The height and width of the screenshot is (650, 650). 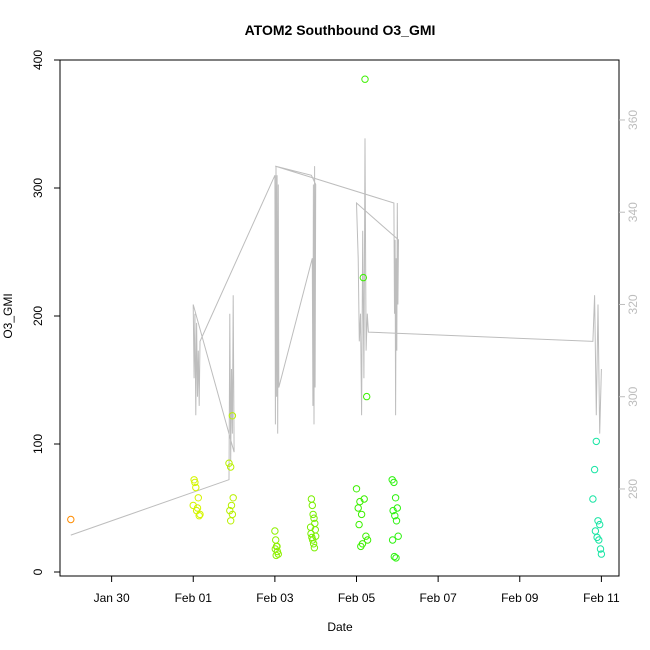 I want to click on y-axis-label: O3_GMI, so click(x=8, y=315).